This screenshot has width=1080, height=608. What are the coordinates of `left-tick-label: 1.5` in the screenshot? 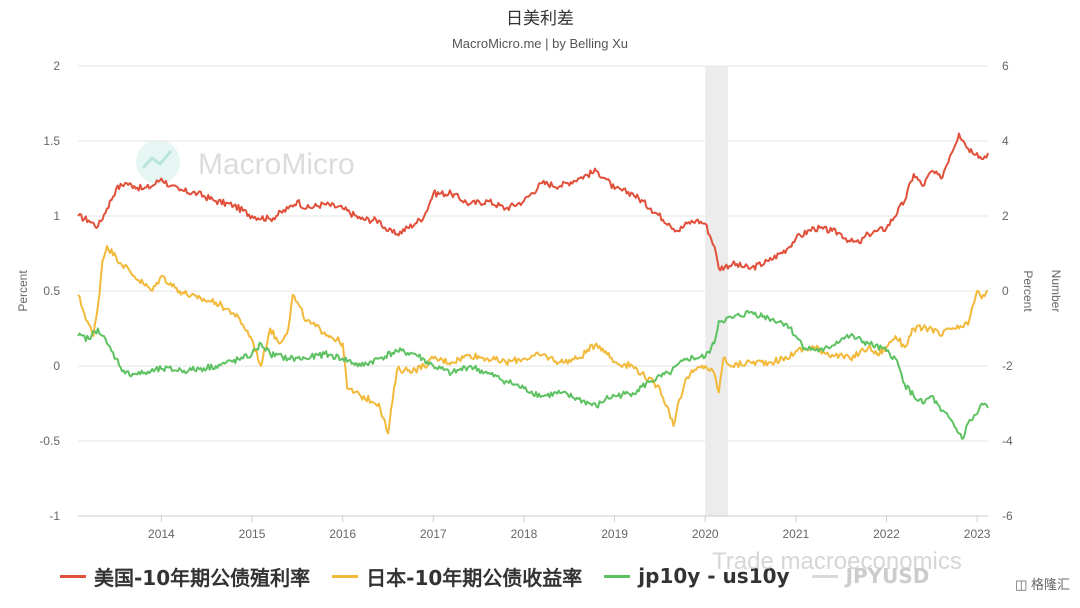 It's located at (51, 141).